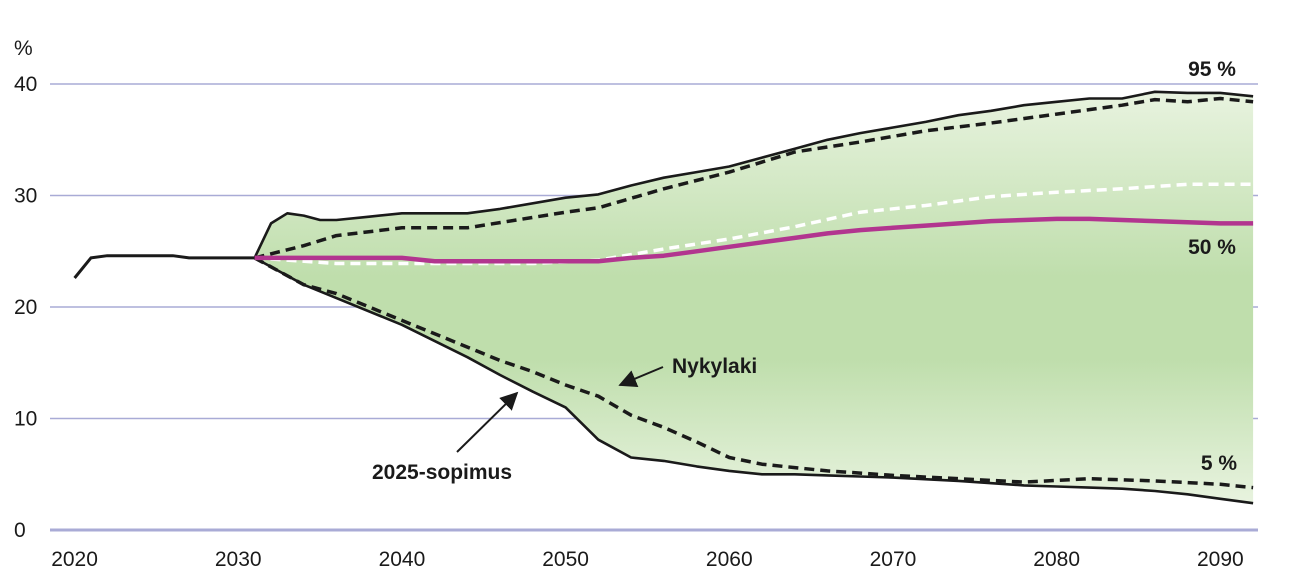  Describe the element at coordinates (25, 84) in the screenshot. I see `y-tick-label: 40` at that location.